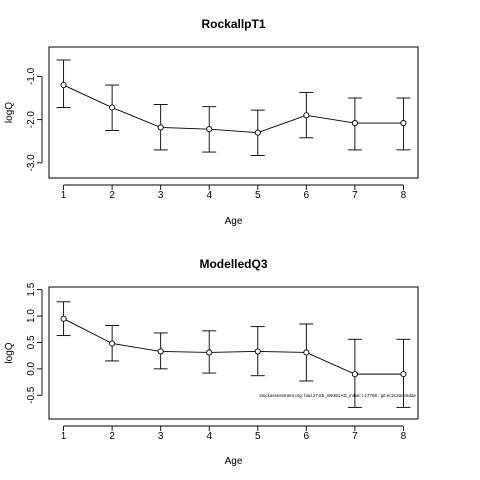 Image resolution: width=480 pixels, height=480 pixels. Describe the element at coordinates (31, 316) in the screenshot. I see `y-tick-label: 1.0` at that location.